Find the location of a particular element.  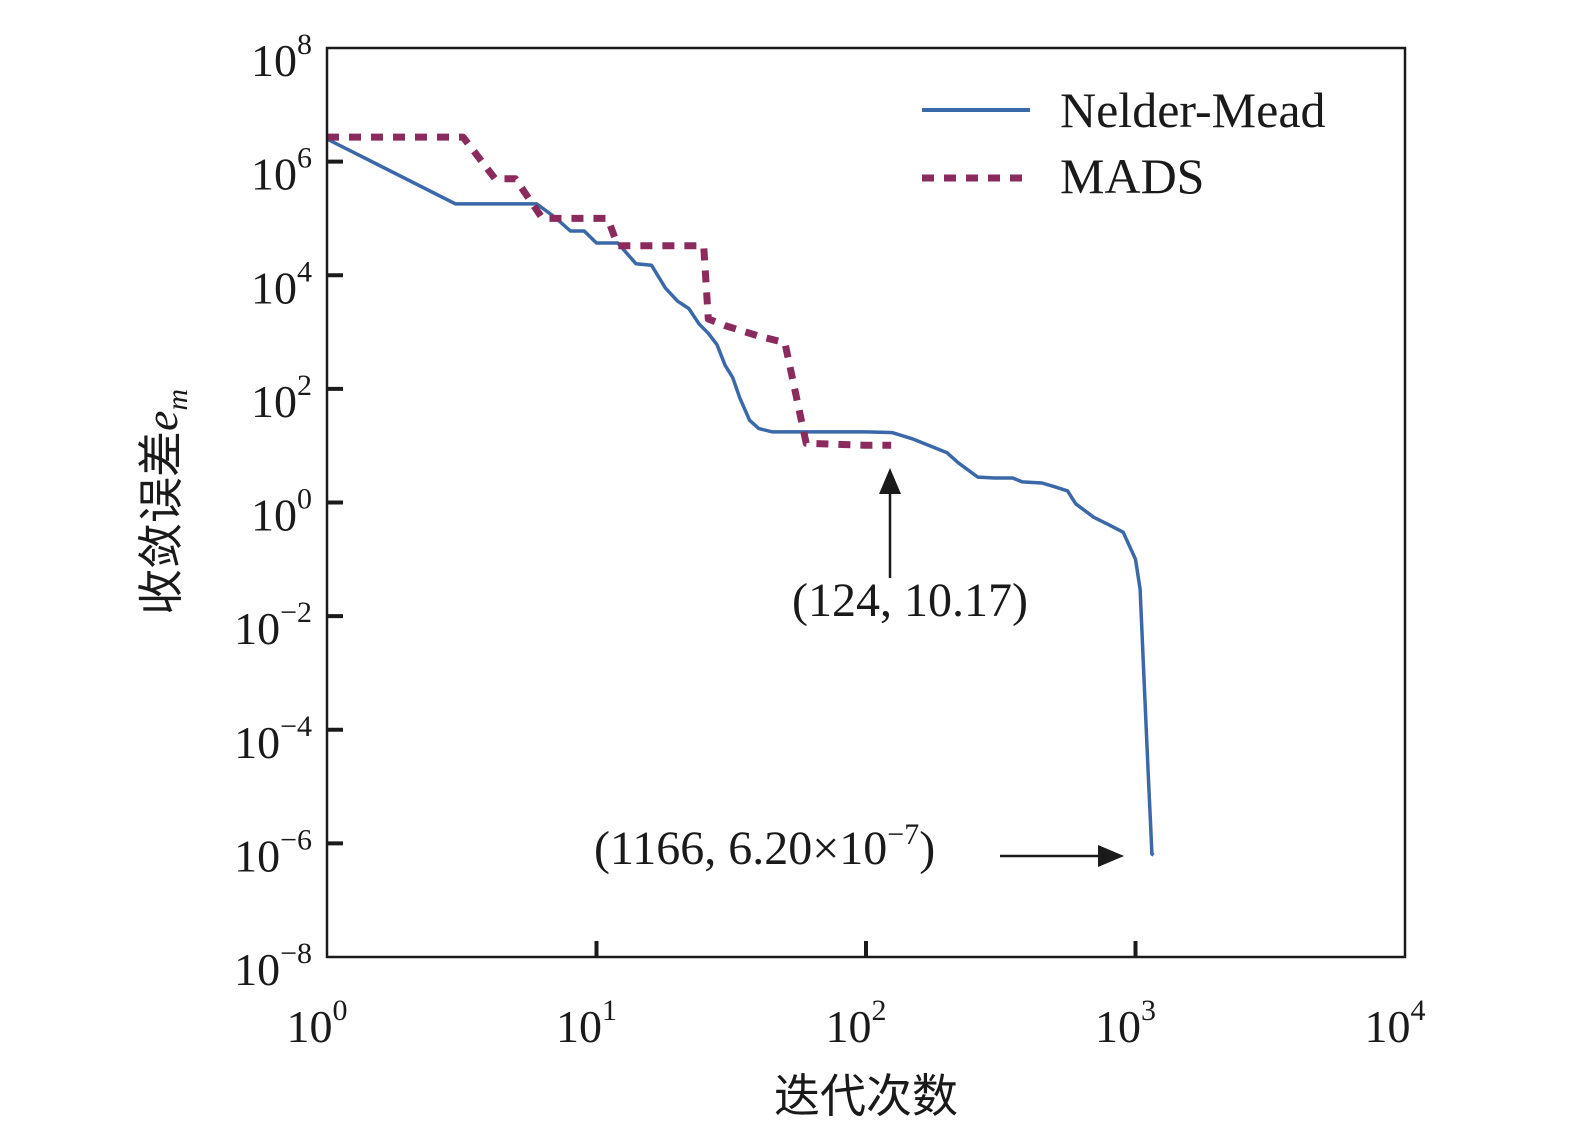

y-tick-label: 10⁸ is located at coordinates (281, 57).